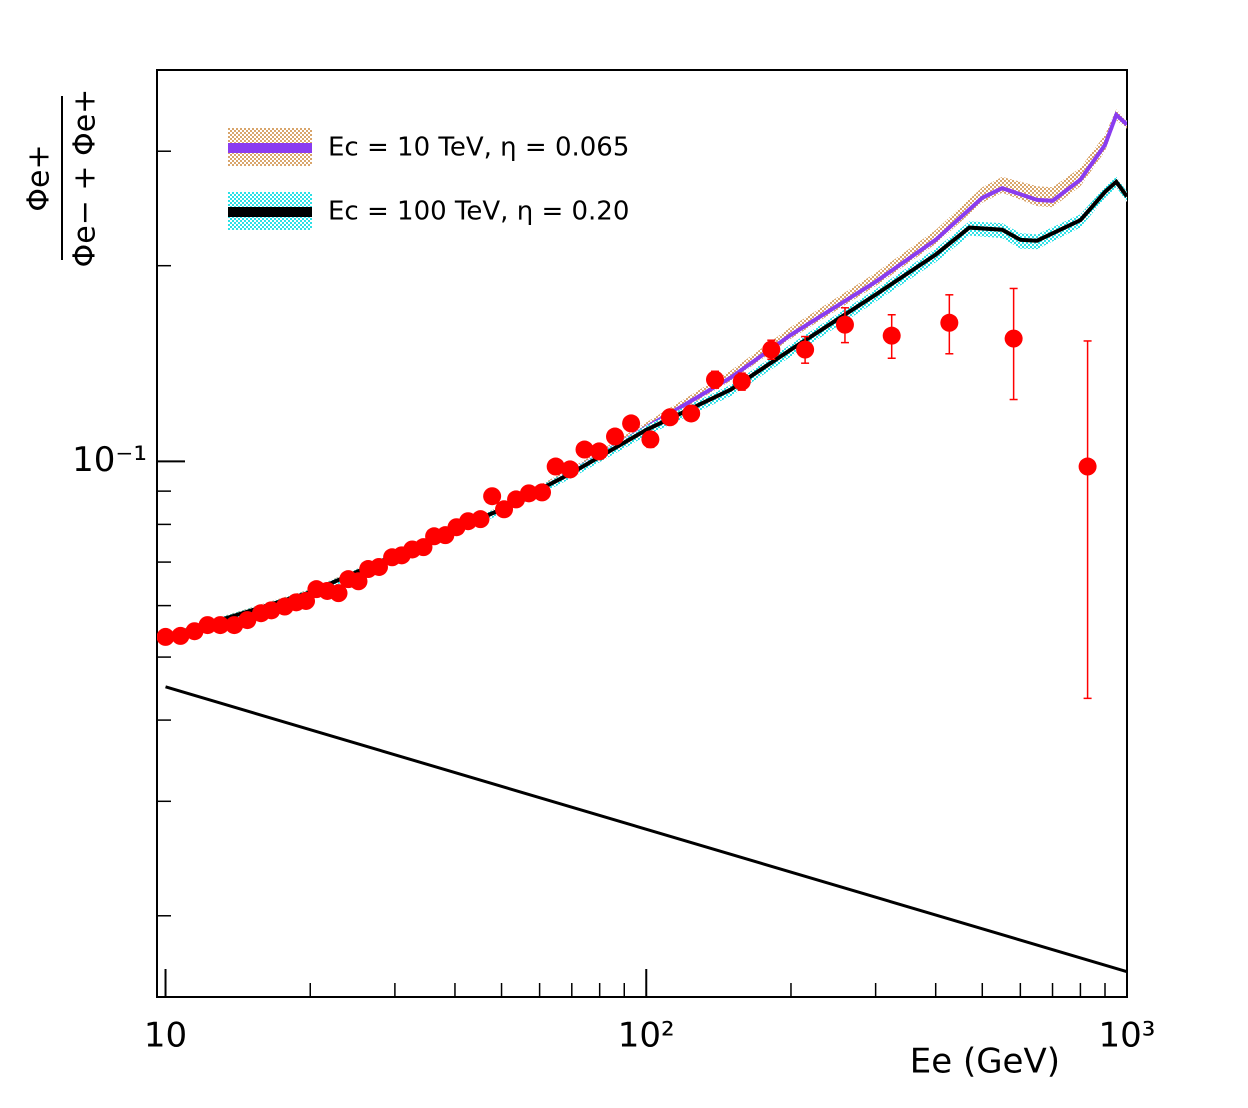 Image resolution: width=1248 pixels, height=1108 pixels. Describe the element at coordinates (646, 1036) in the screenshot. I see `x-tick-label: 10²` at that location.